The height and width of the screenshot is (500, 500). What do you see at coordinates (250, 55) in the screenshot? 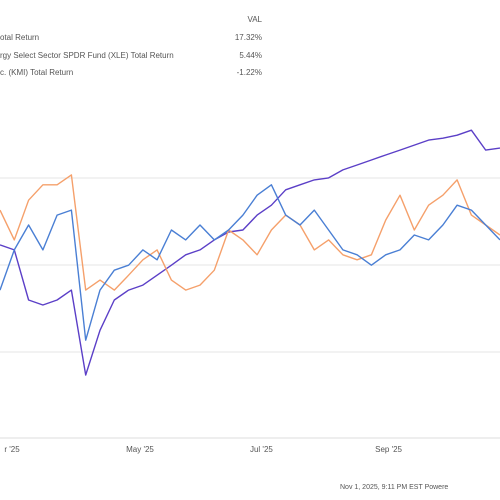
I see `legend-value: 5.44%` at bounding box center [250, 55].